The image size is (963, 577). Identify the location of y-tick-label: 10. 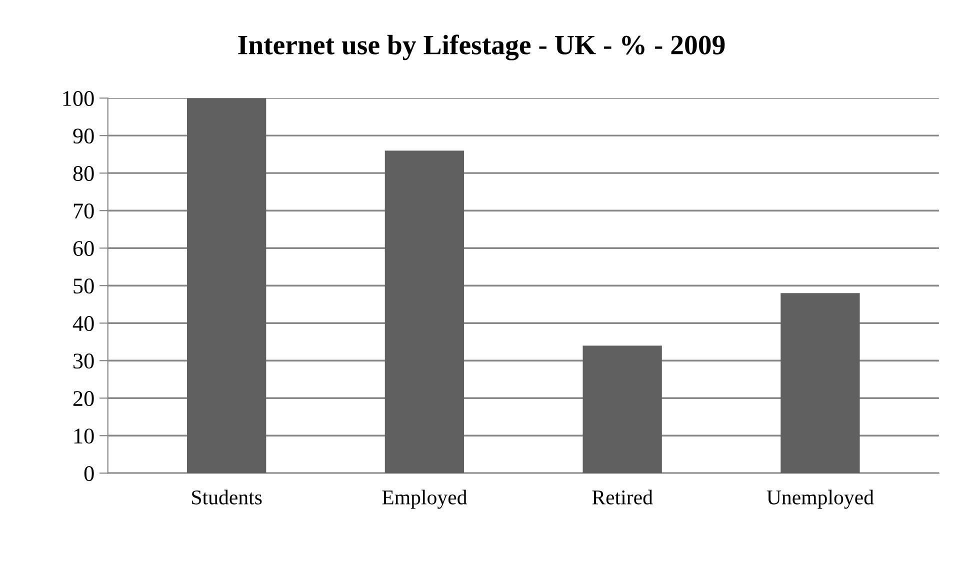
(84, 436).